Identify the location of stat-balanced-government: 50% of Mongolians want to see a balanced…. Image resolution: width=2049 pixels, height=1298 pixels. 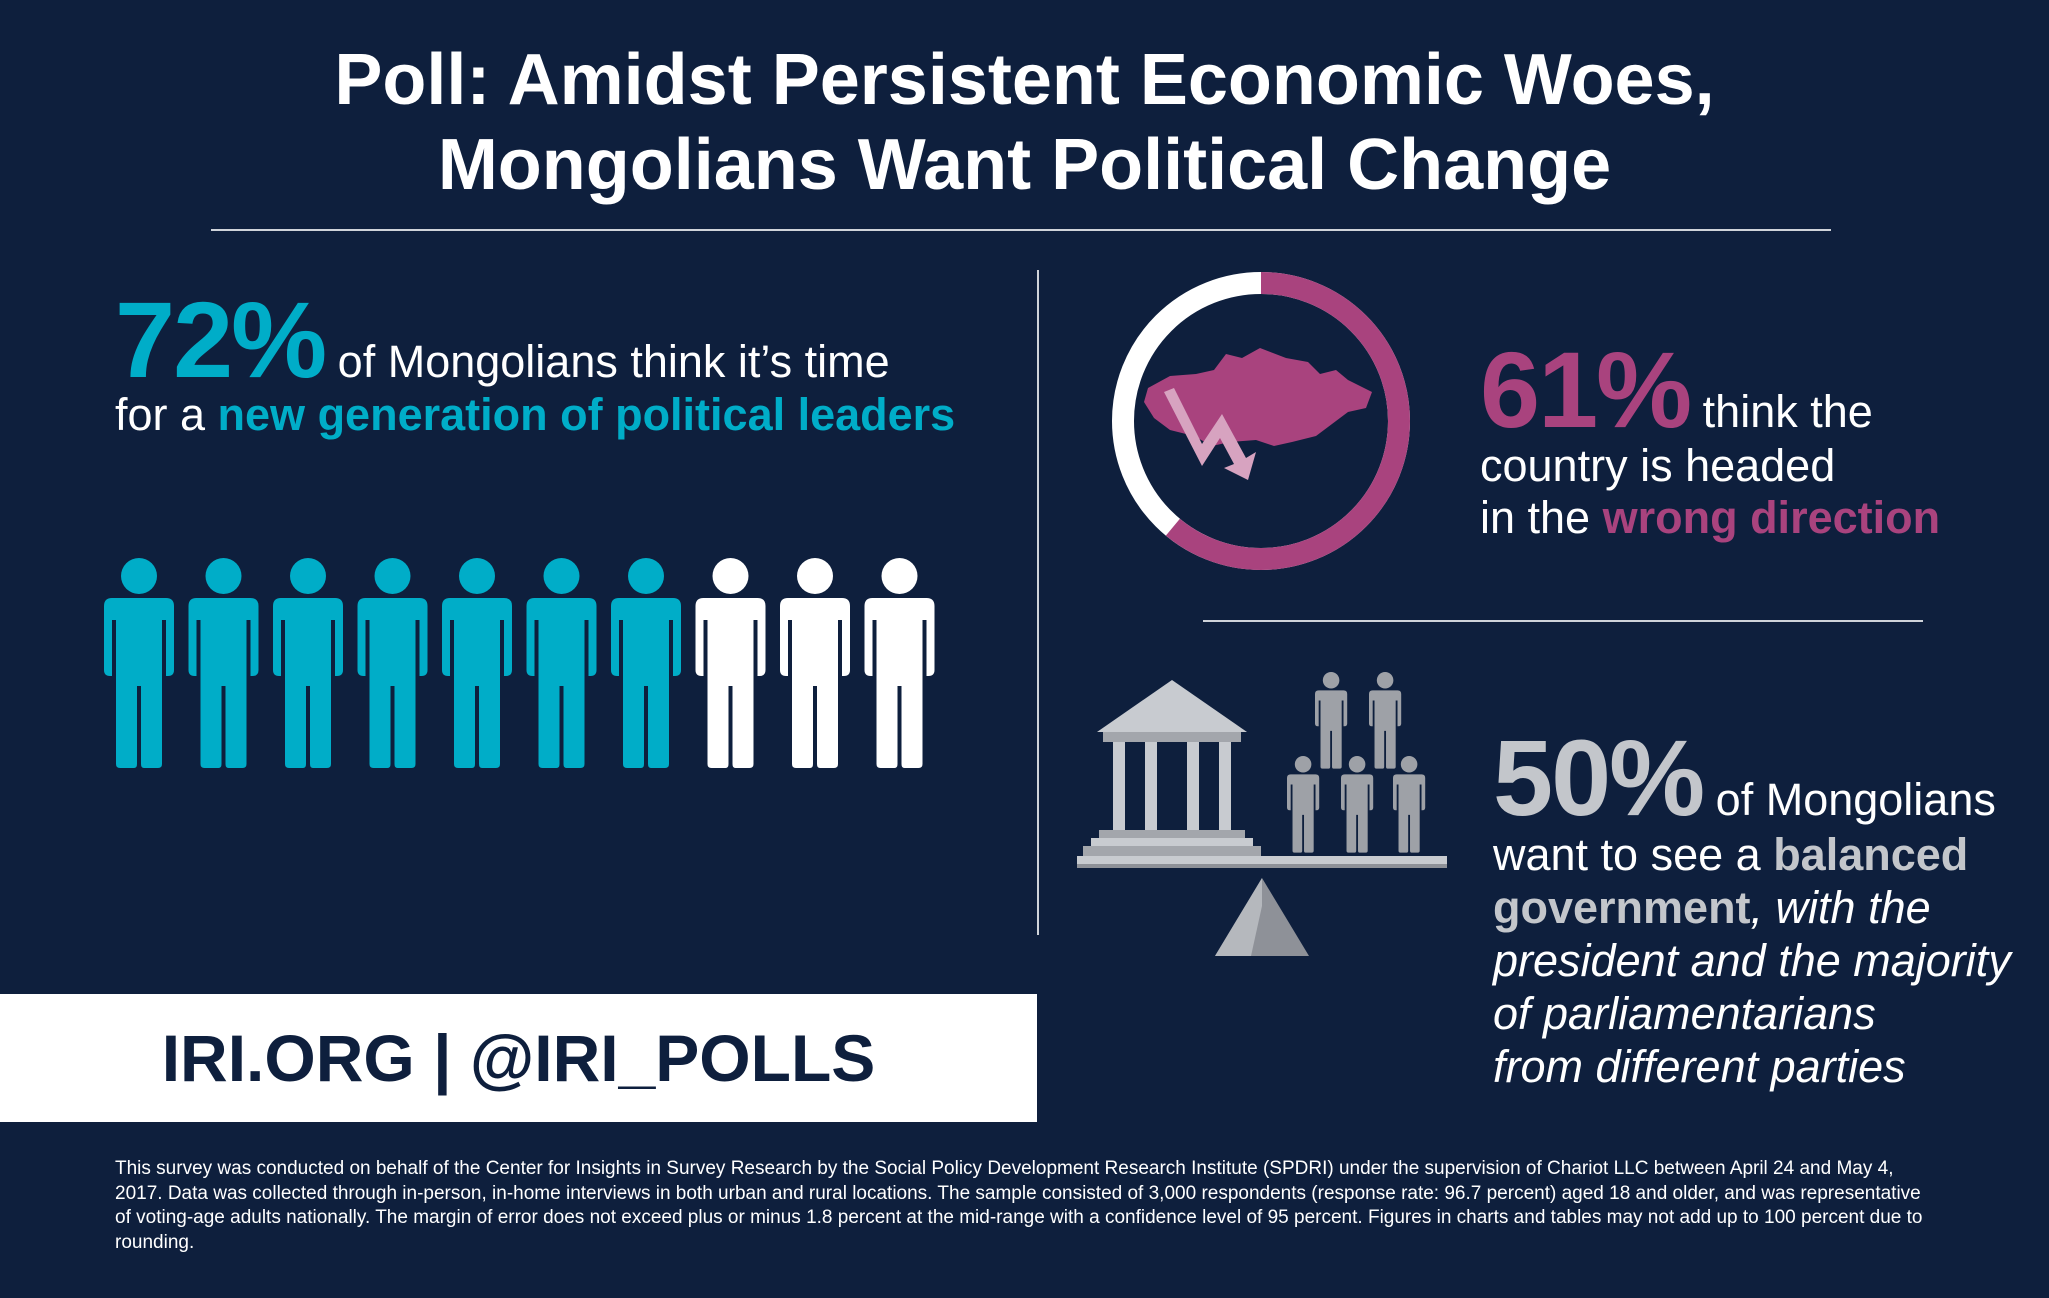
(1763, 908).